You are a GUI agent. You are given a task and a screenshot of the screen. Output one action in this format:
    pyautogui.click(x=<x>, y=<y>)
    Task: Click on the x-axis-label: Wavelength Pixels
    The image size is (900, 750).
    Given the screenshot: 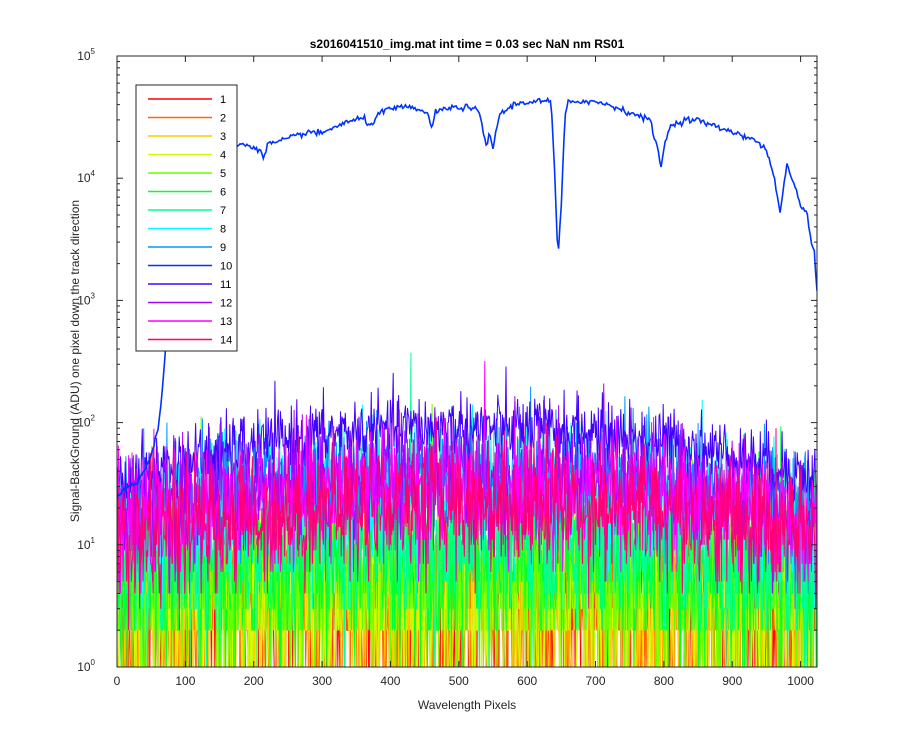 What is the action you would take?
    pyautogui.click(x=467, y=705)
    